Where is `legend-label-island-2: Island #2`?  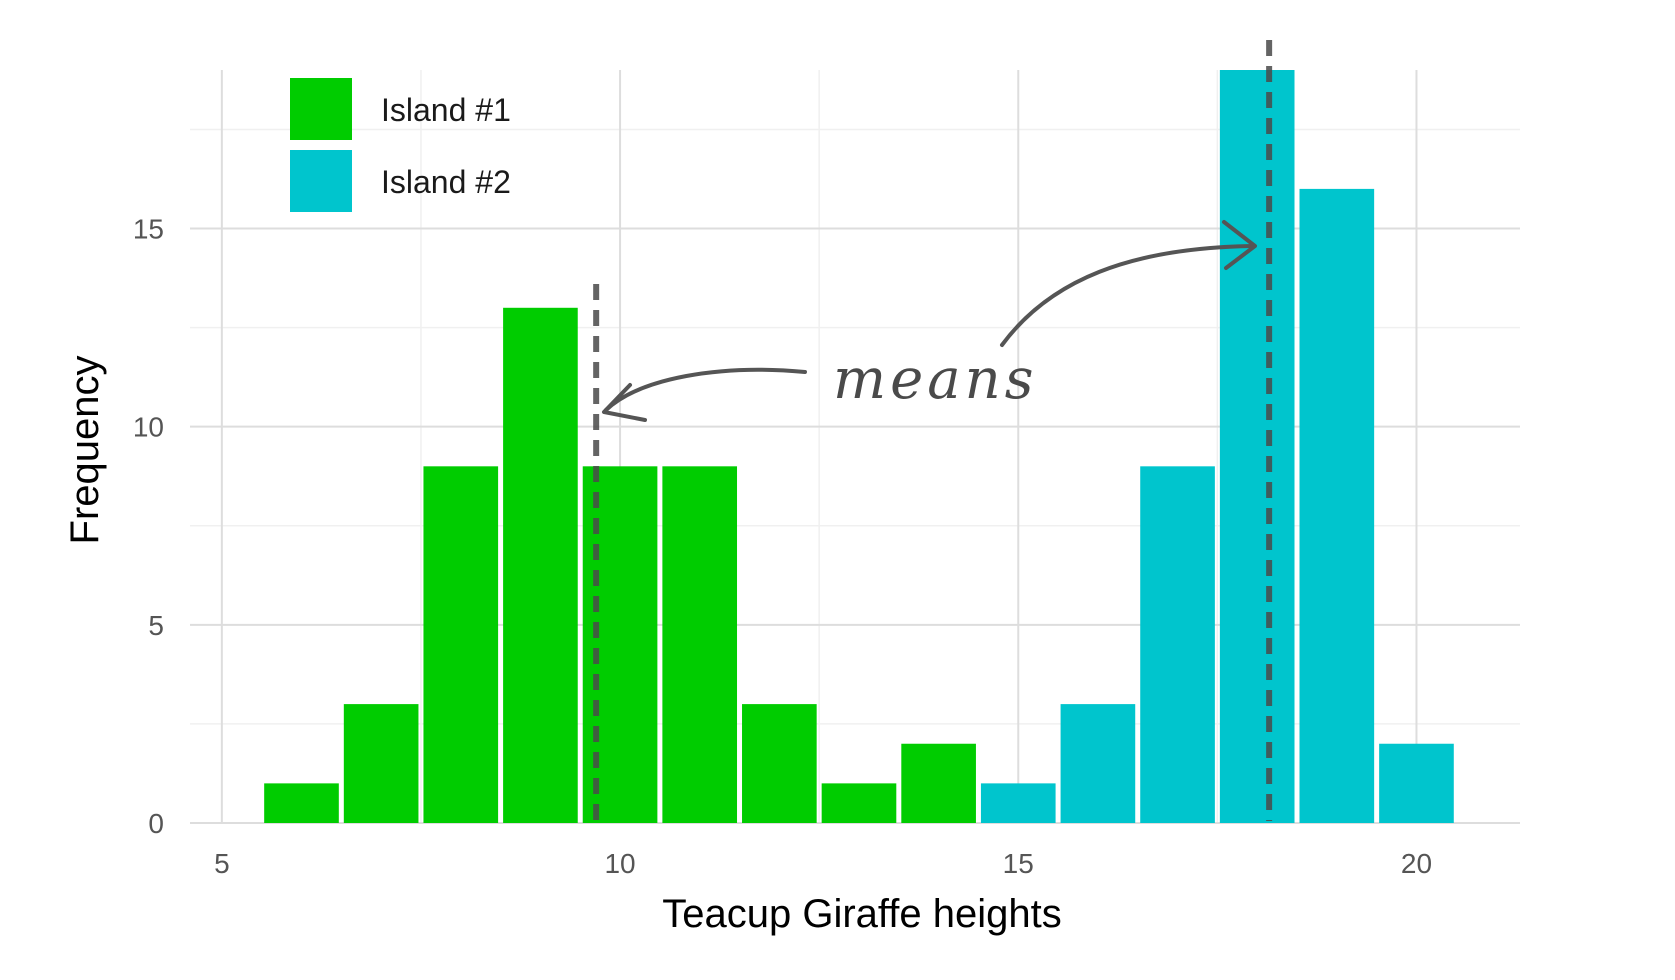 legend-label-island-2: Island #2 is located at coordinates (446, 182).